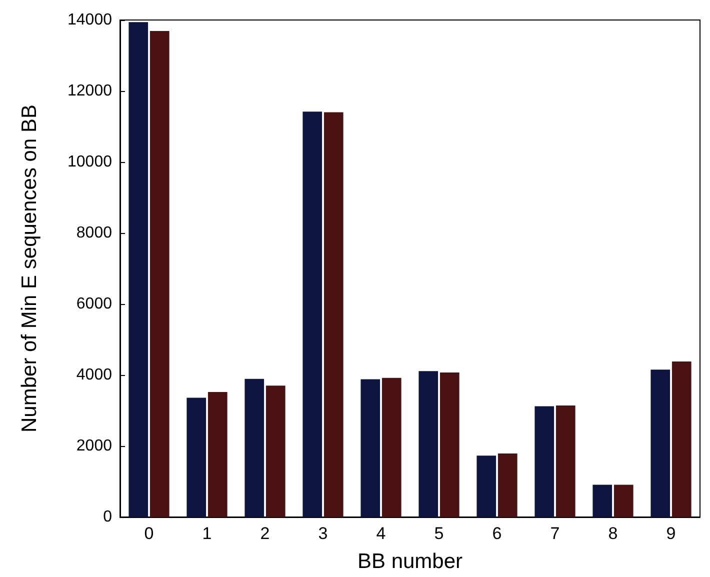 This screenshot has width=710, height=577. Describe the element at coordinates (90, 20) in the screenshot. I see `y-tick-label: 14000` at that location.